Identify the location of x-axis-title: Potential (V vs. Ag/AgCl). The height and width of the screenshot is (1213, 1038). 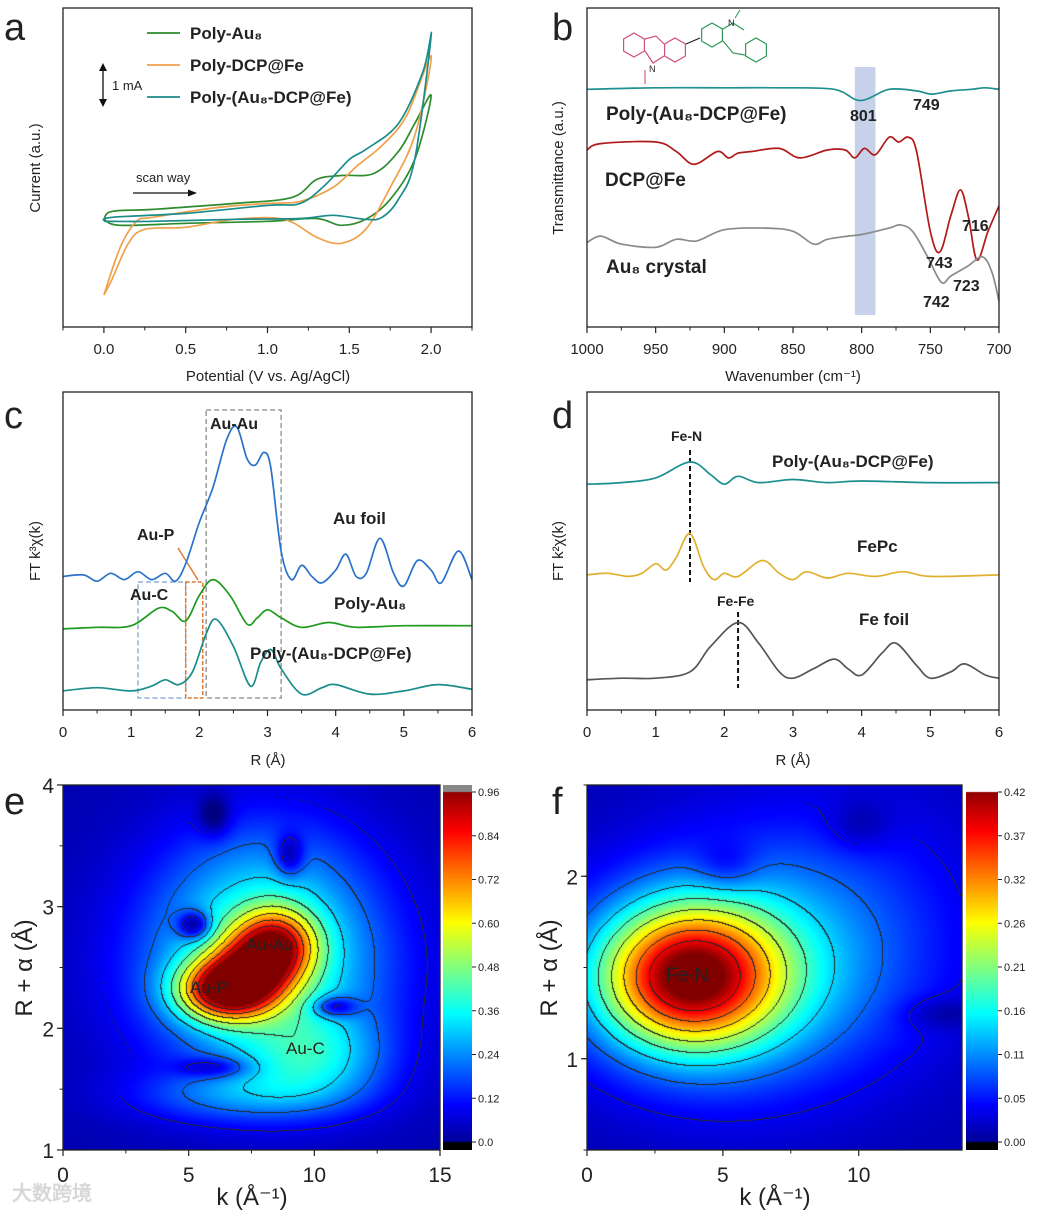
(268, 376).